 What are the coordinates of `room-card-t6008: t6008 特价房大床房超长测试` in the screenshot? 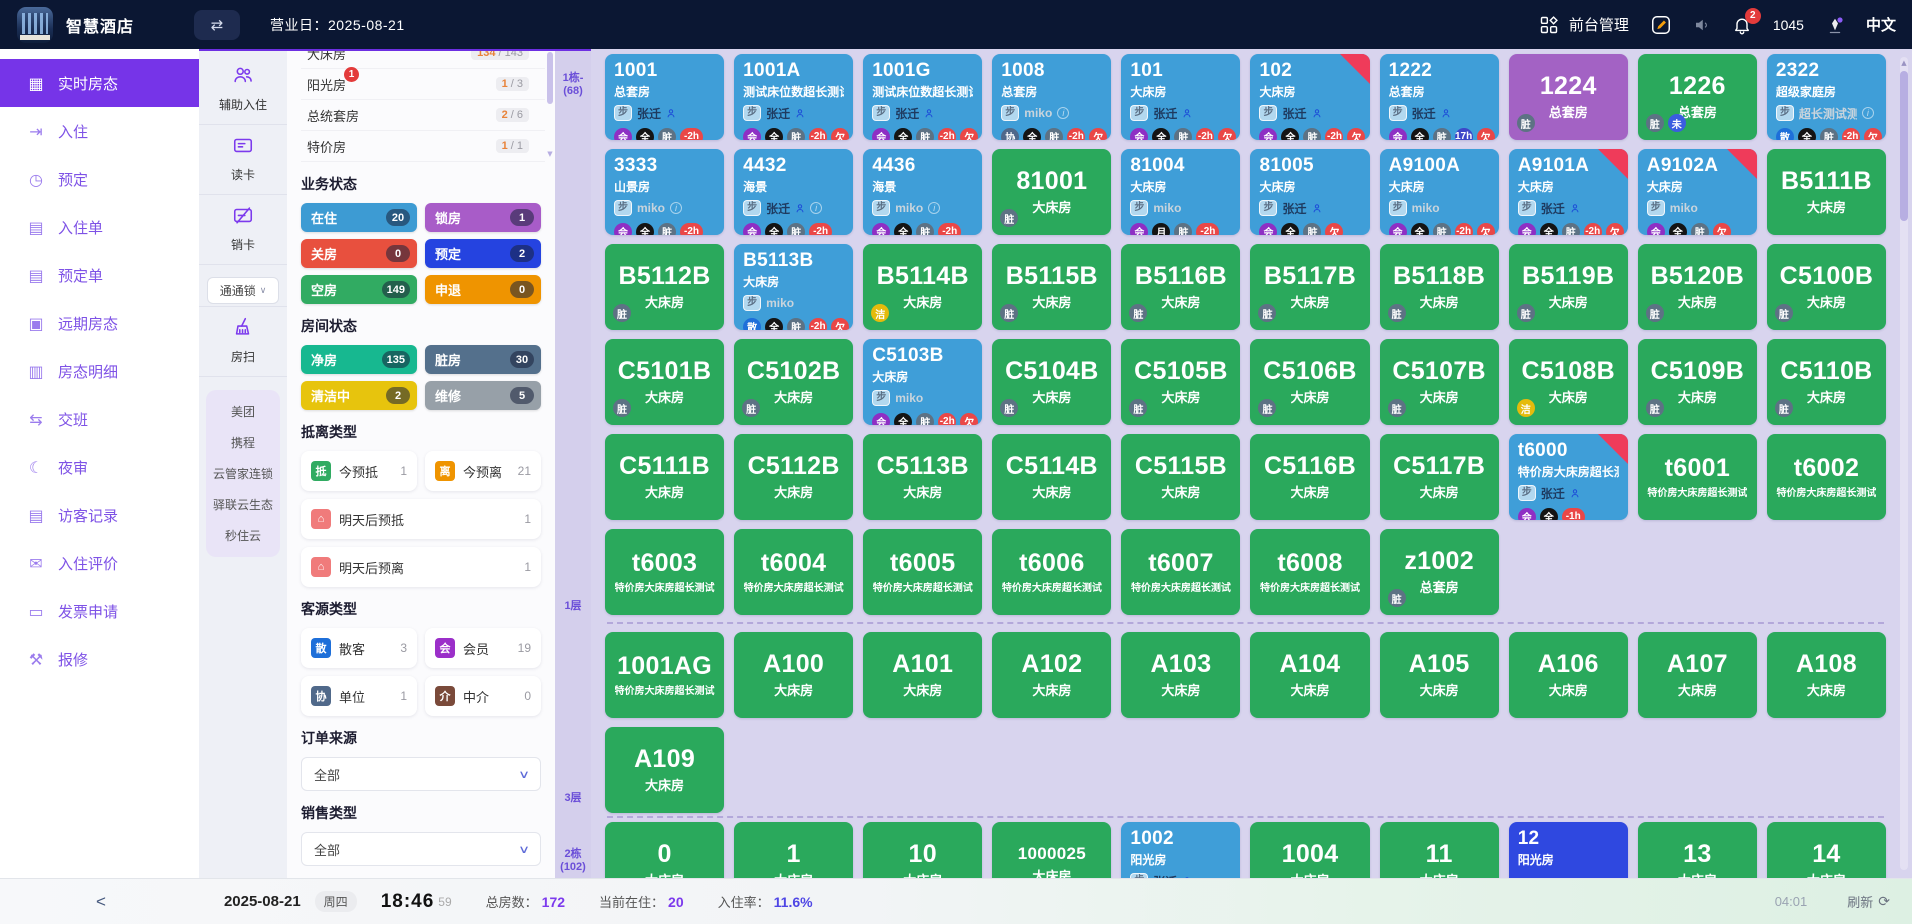 It's located at (1310, 572).